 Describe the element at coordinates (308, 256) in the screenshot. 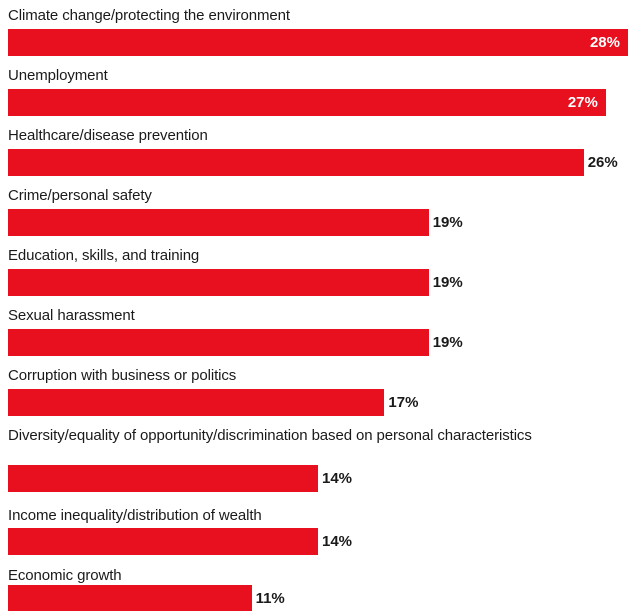

I see `category-label: Education, skills, and training` at that location.